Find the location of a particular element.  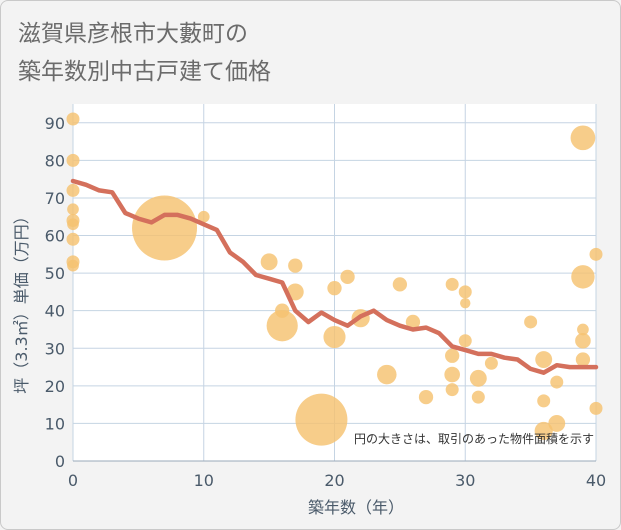

y-tick-label: 10 is located at coordinates (55, 423).